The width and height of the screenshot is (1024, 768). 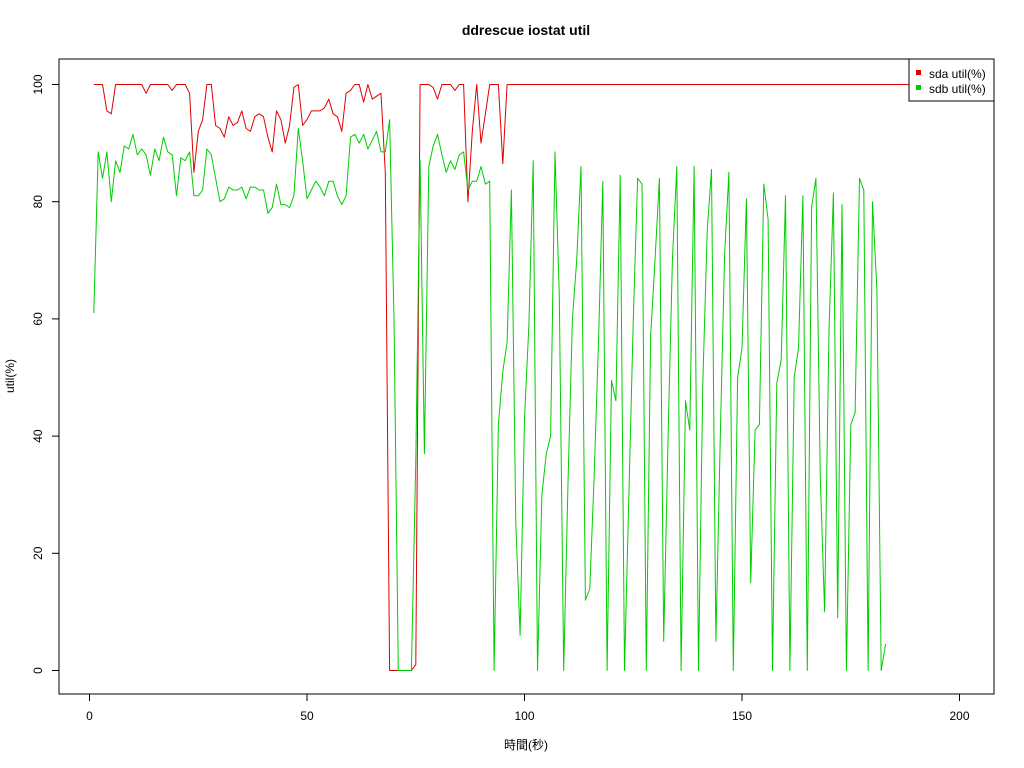 What do you see at coordinates (959, 716) in the screenshot?
I see `x-tick-label: 200` at bounding box center [959, 716].